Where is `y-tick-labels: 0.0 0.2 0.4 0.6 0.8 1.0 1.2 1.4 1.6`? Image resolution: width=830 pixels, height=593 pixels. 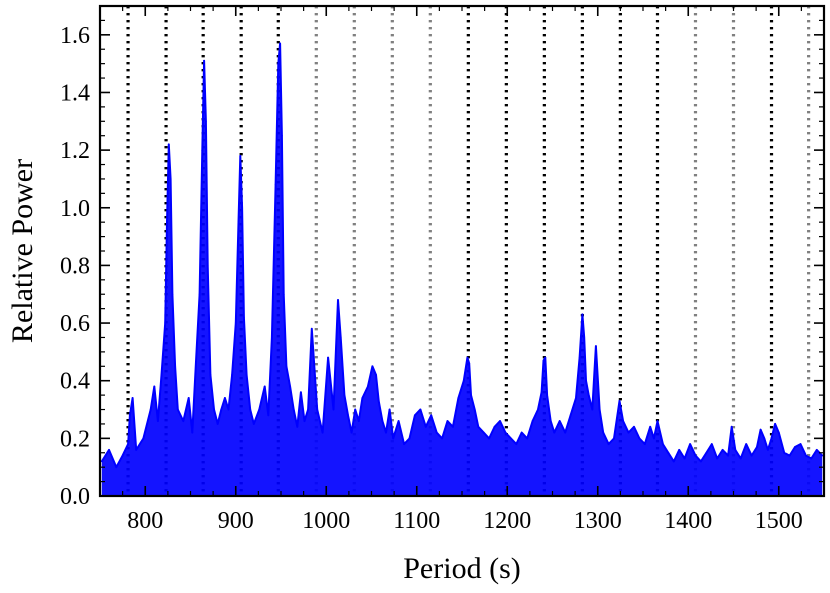
y-tick-labels: 0.0 0.2 0.4 0.6 0.8 1.0 1.2 1.4 1.6 is located at coordinates (75, 266).